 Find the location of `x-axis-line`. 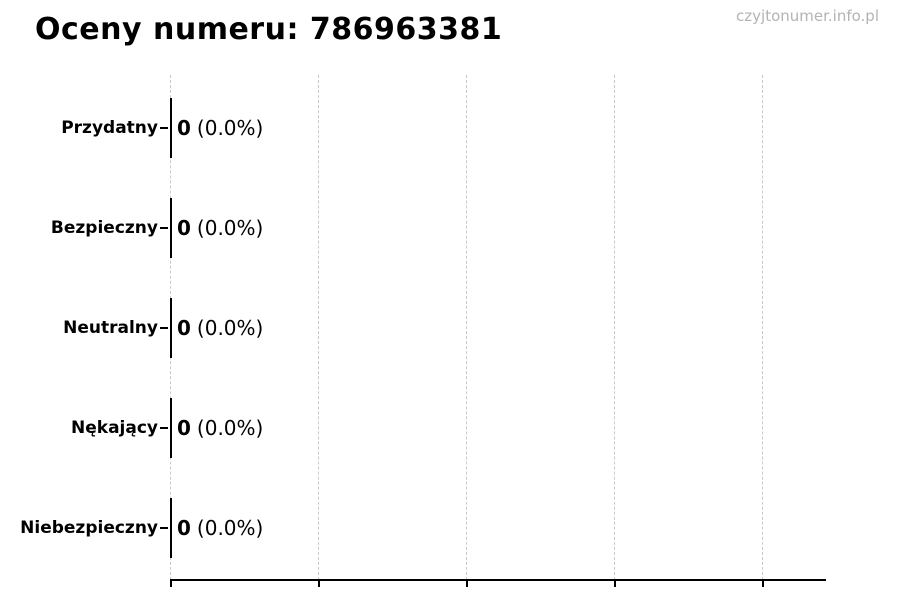

x-axis-line is located at coordinates (498, 580).